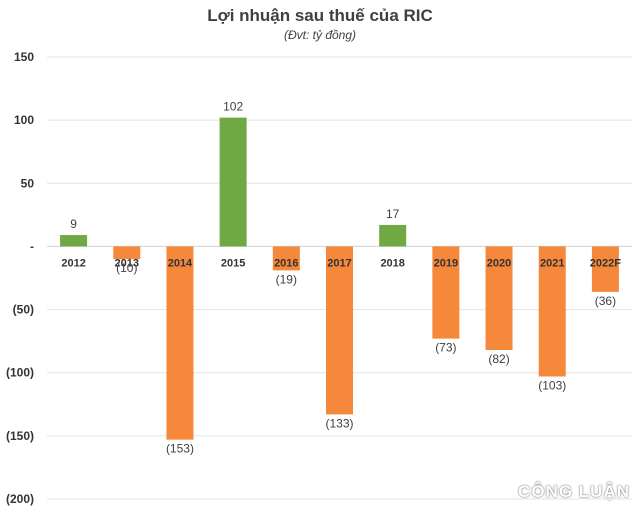 Image resolution: width=640 pixels, height=512 pixels. I want to click on data-label: (10), so click(126, 268).